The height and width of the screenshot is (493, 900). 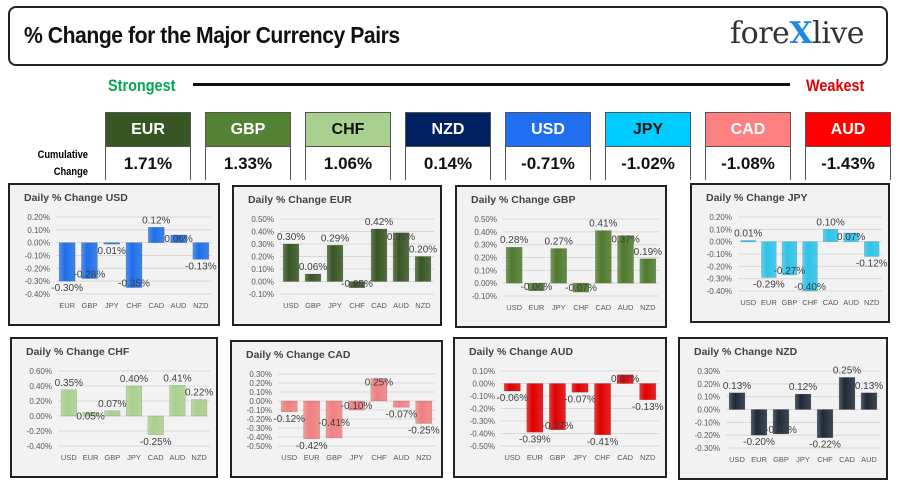 I want to click on data-label: -0.07%, so click(x=402, y=414).